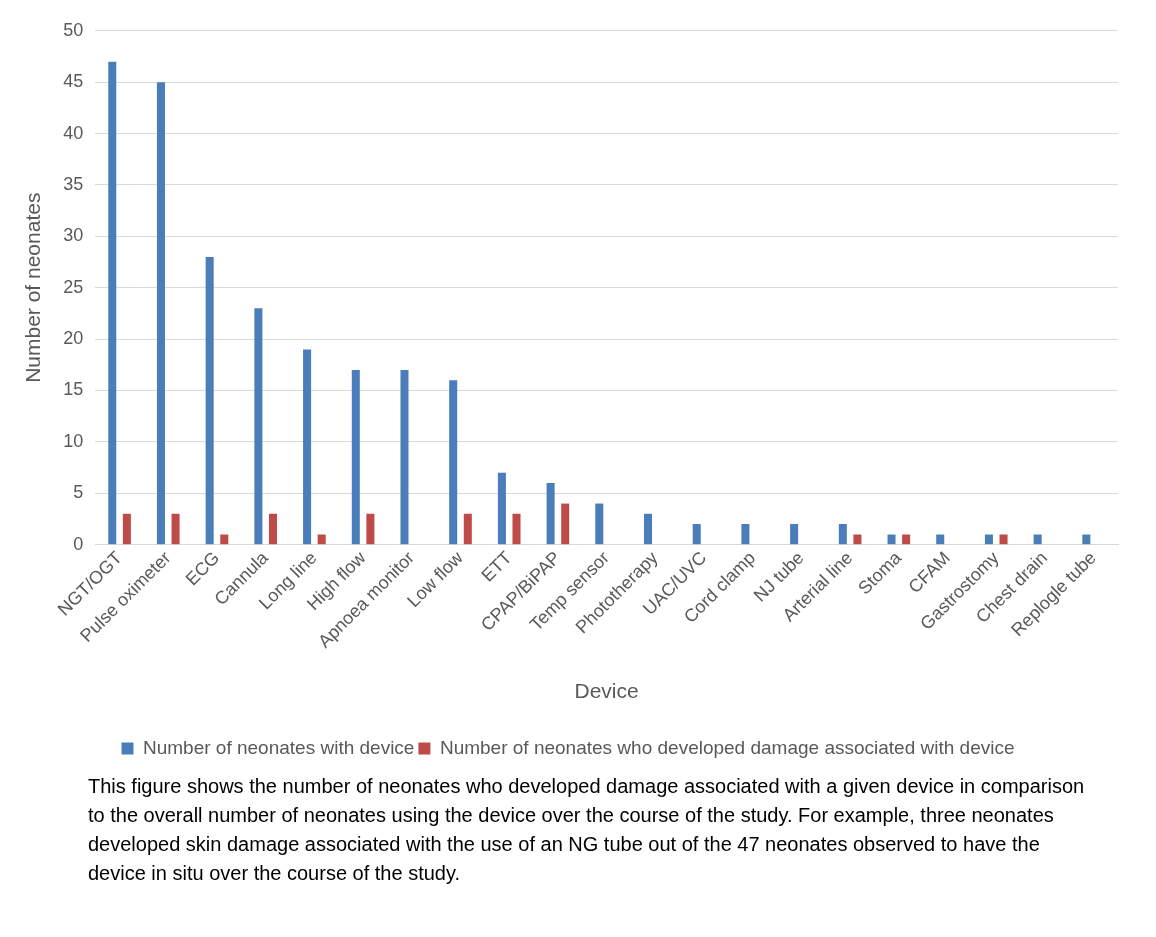  What do you see at coordinates (73, 81) in the screenshot?
I see `y-tick-label: 45` at bounding box center [73, 81].